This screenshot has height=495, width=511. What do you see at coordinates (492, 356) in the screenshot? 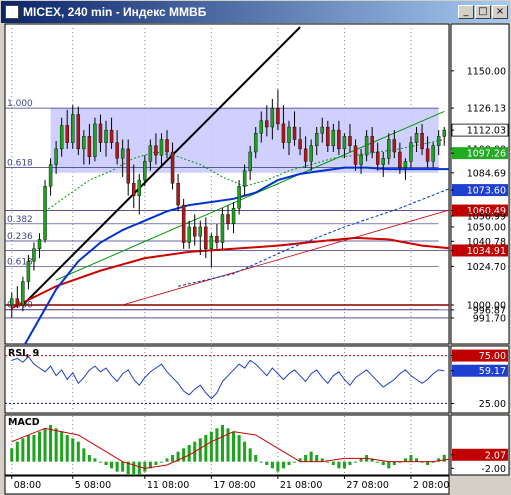
I see `rsi-tick-label: 75.00` at bounding box center [492, 356].